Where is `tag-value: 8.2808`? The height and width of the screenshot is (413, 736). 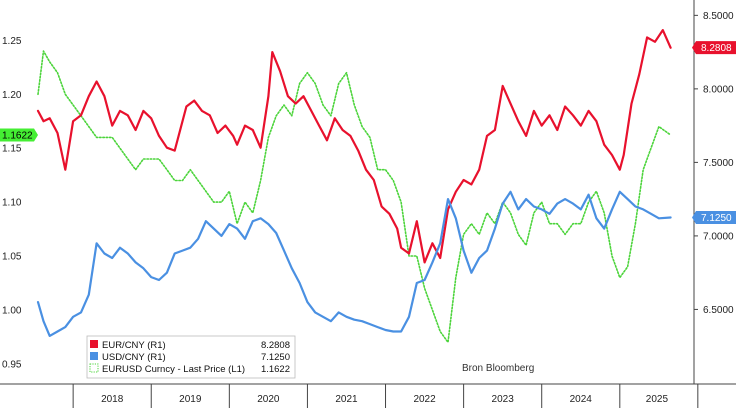 tag-value: 8.2808 is located at coordinates (716, 48).